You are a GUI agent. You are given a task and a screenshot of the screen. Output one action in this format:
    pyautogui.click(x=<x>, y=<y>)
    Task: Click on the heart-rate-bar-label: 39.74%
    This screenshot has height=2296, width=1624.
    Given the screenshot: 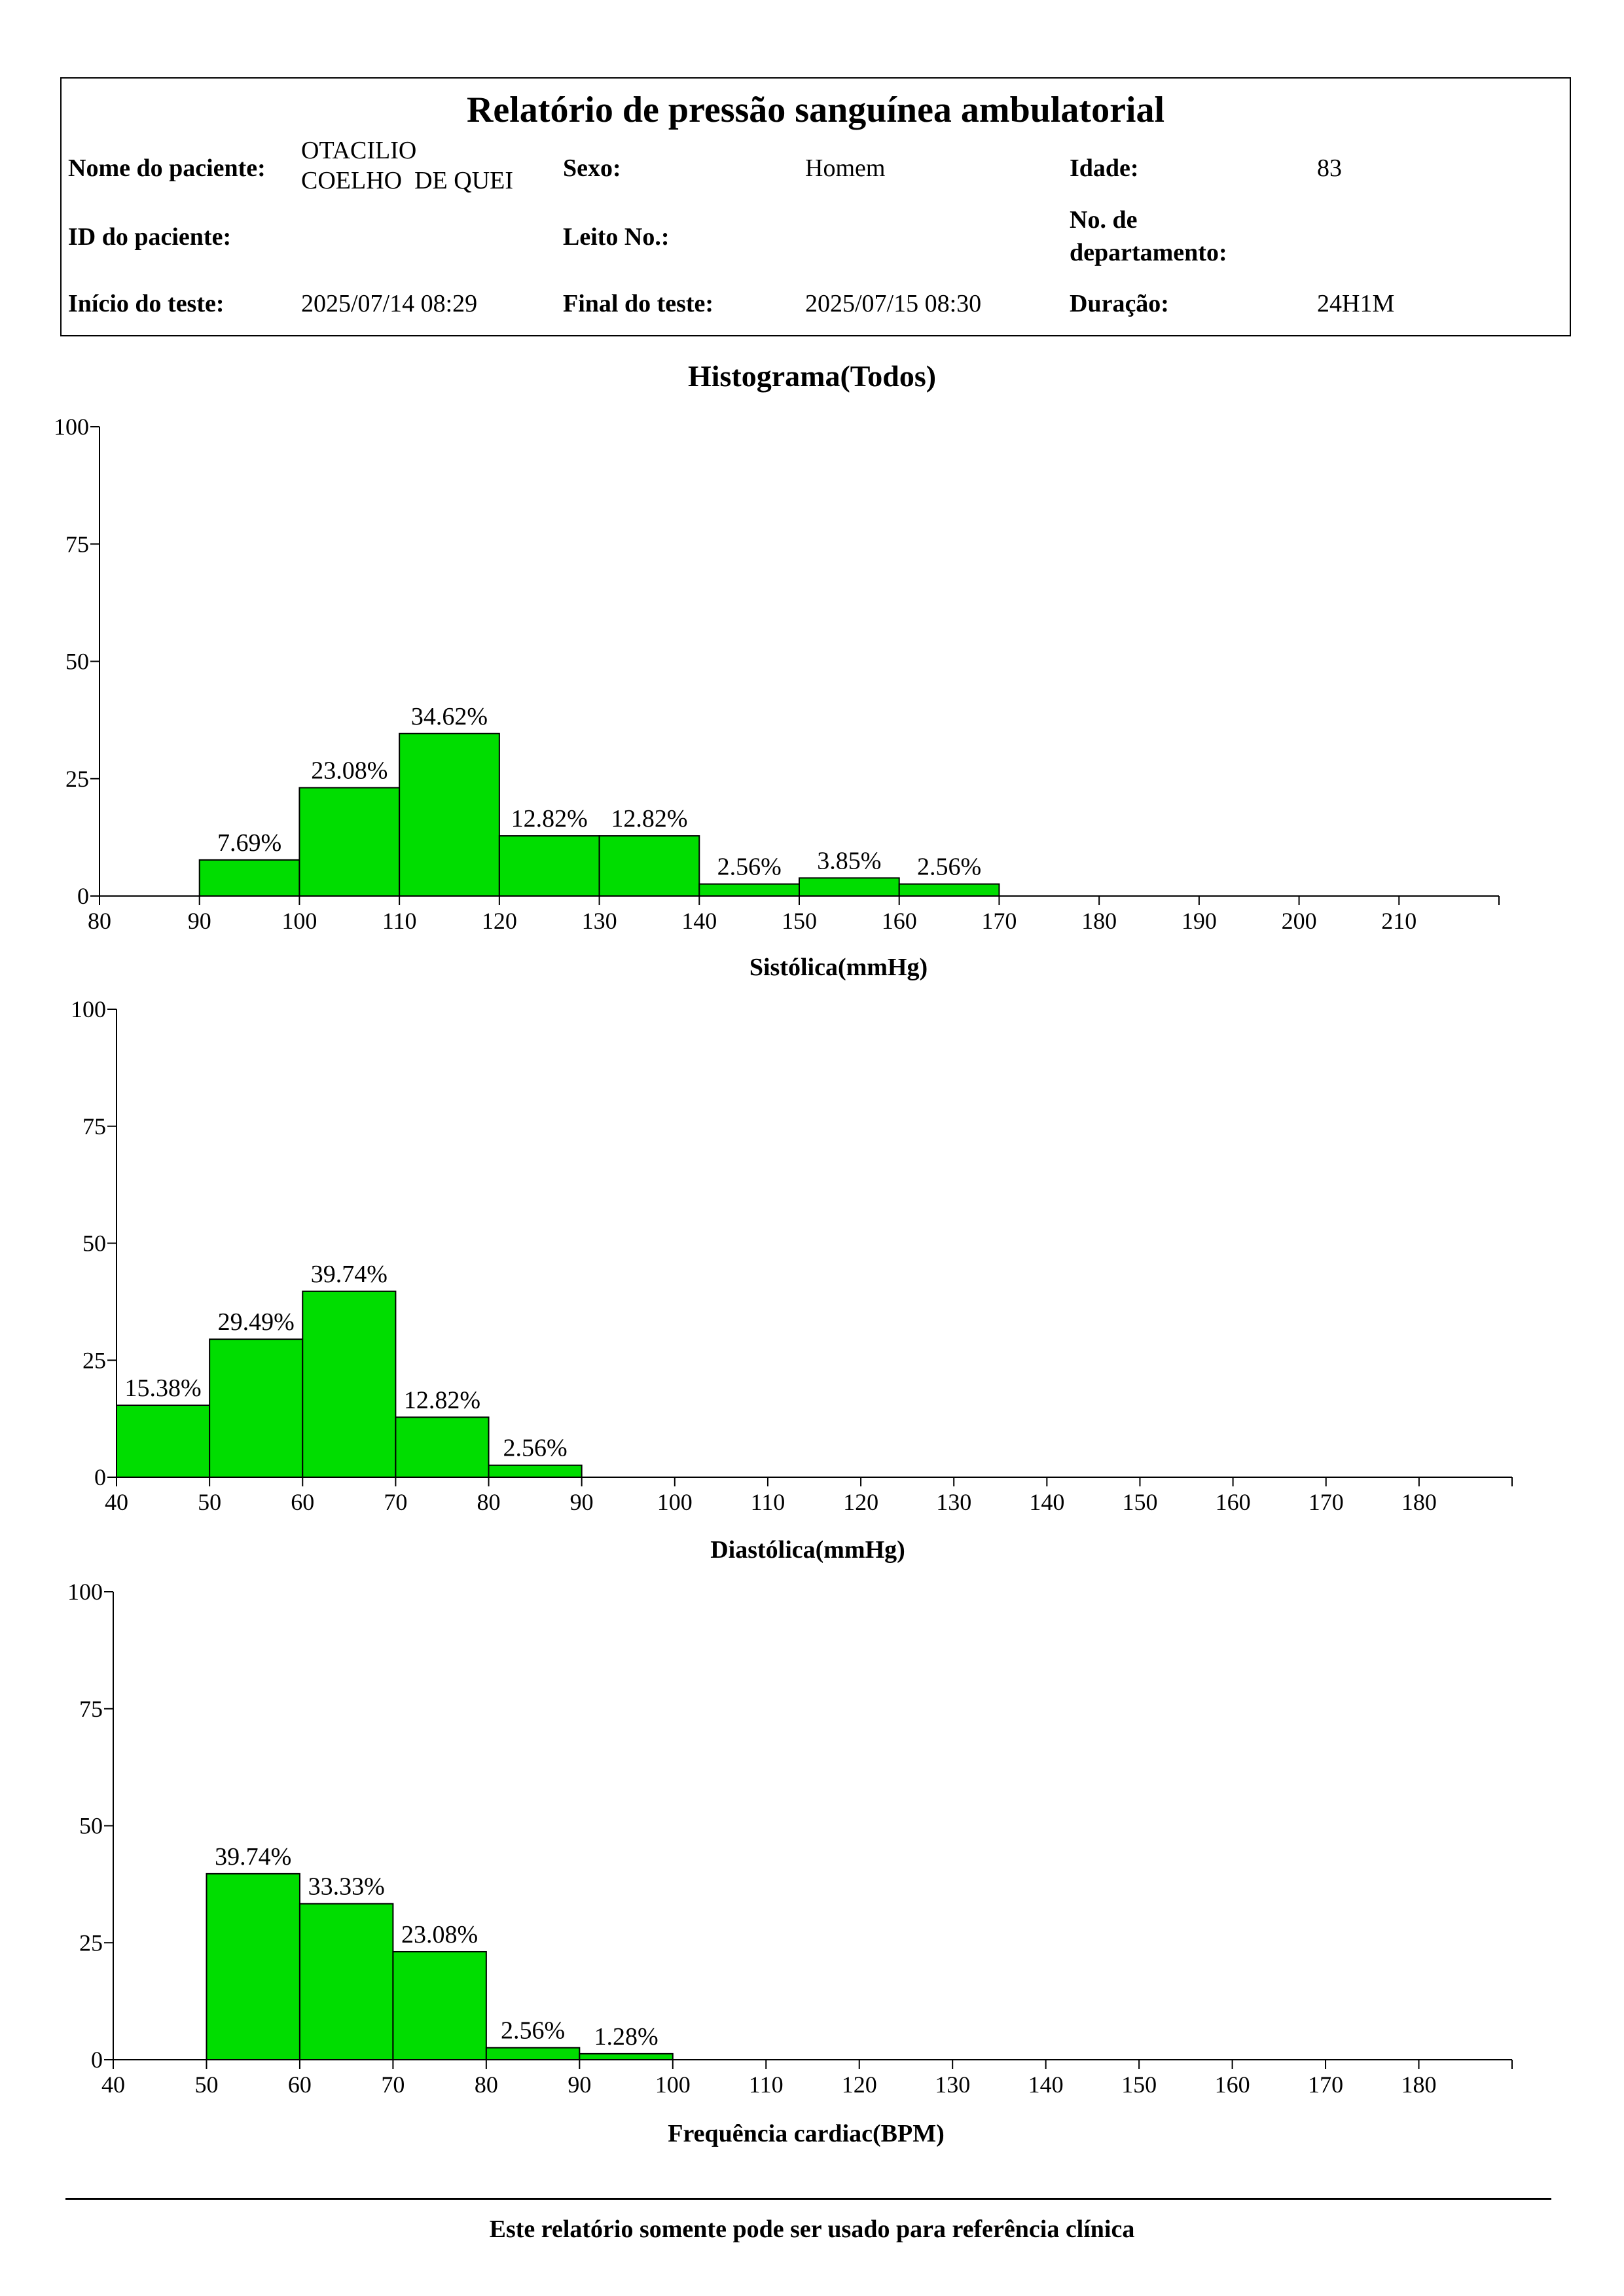 What is the action you would take?
    pyautogui.click(x=253, y=1857)
    